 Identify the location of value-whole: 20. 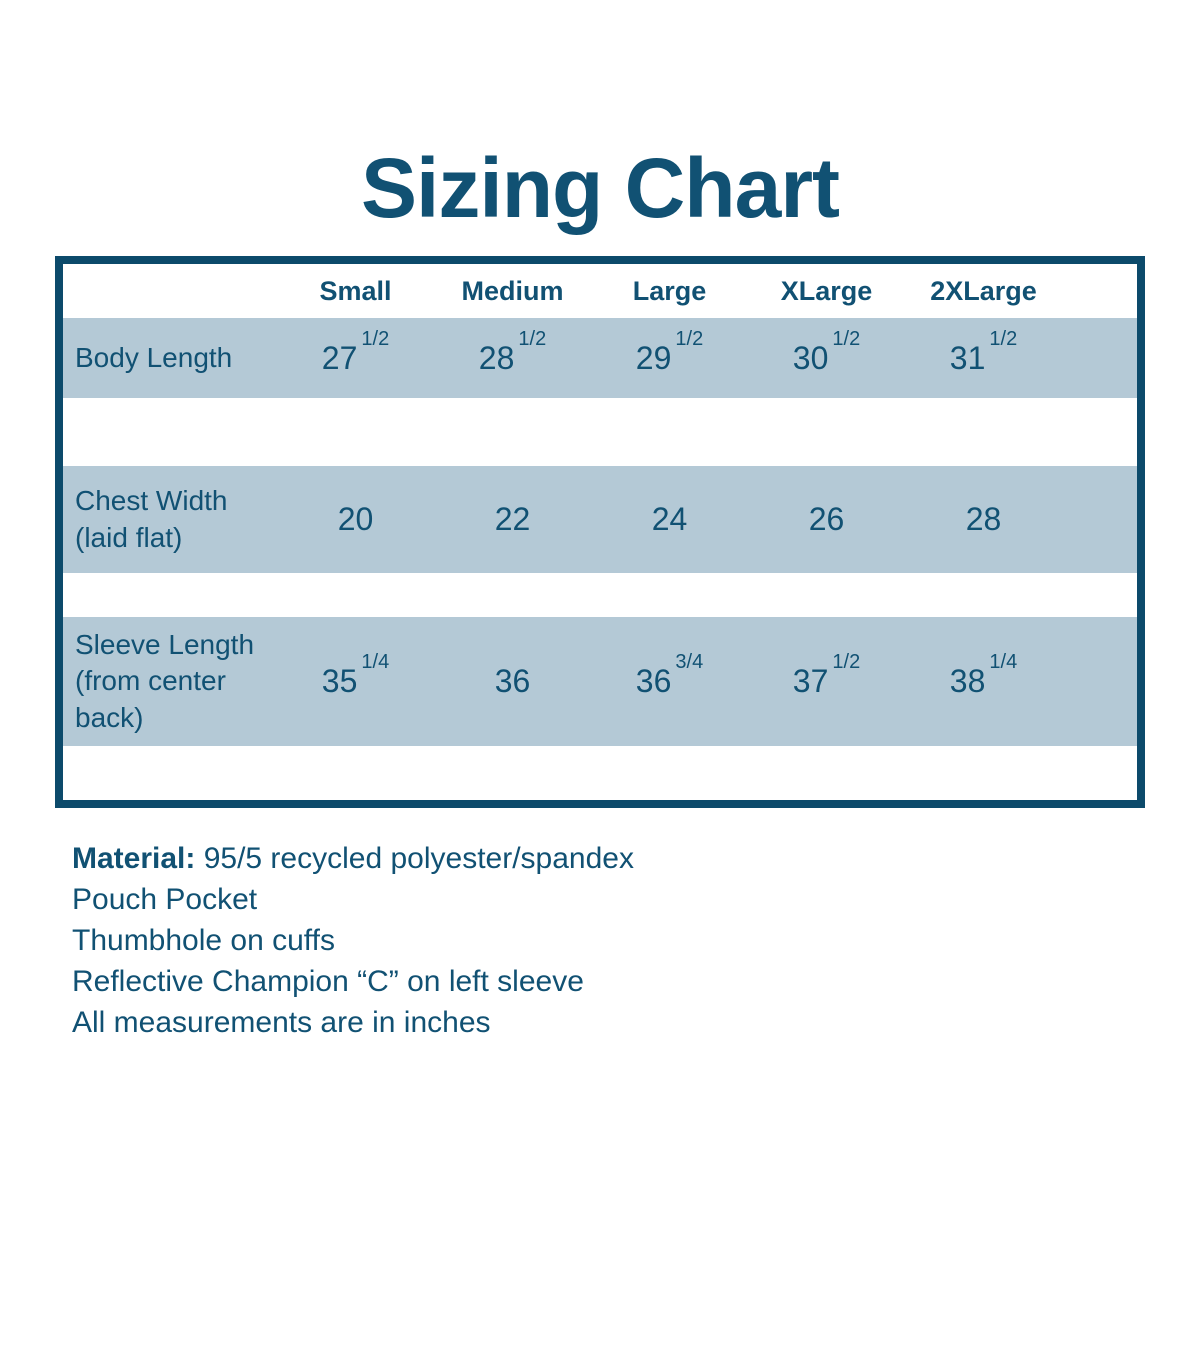
(355, 519).